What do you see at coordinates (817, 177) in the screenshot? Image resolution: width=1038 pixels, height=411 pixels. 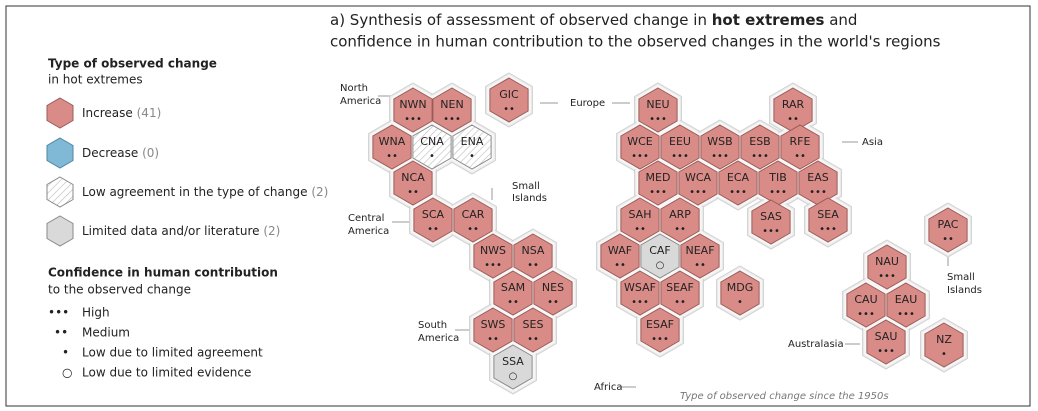 I see `region-code: EAS` at bounding box center [817, 177].